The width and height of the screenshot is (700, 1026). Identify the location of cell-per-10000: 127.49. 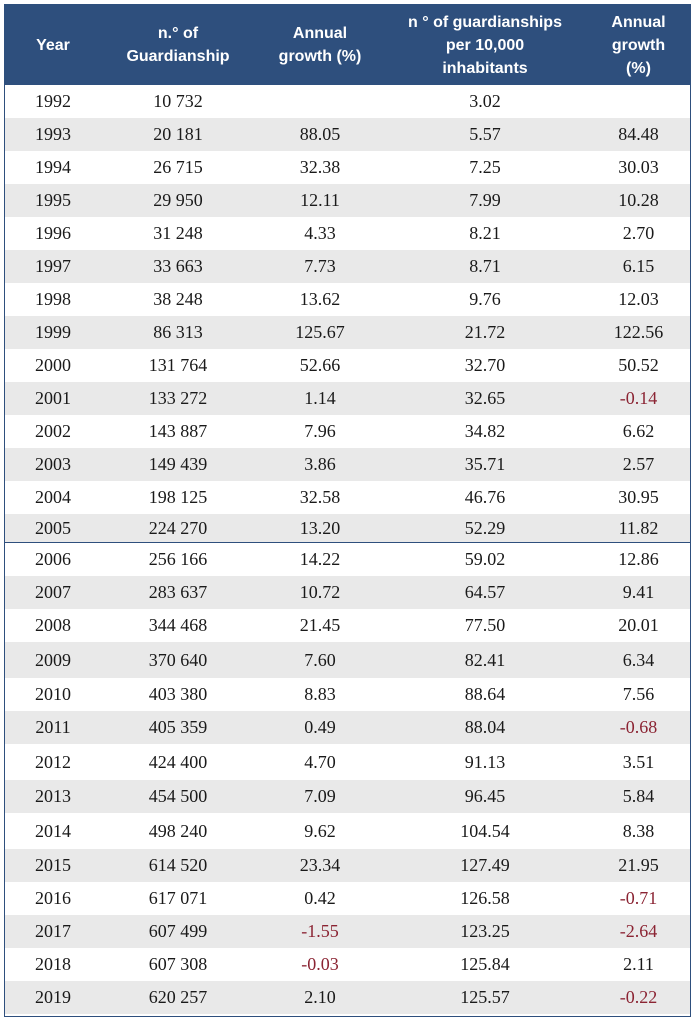
(485, 865).